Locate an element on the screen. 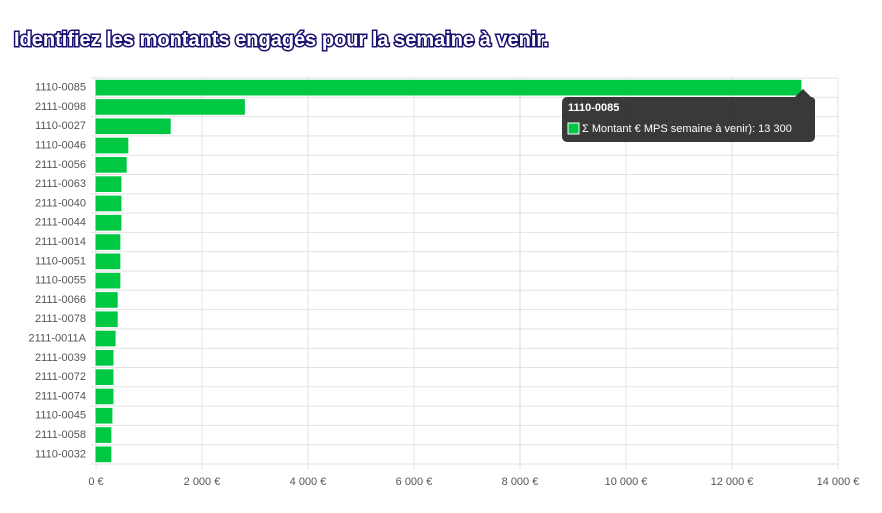  y-tick-label: 2111-0058 is located at coordinates (60, 435).